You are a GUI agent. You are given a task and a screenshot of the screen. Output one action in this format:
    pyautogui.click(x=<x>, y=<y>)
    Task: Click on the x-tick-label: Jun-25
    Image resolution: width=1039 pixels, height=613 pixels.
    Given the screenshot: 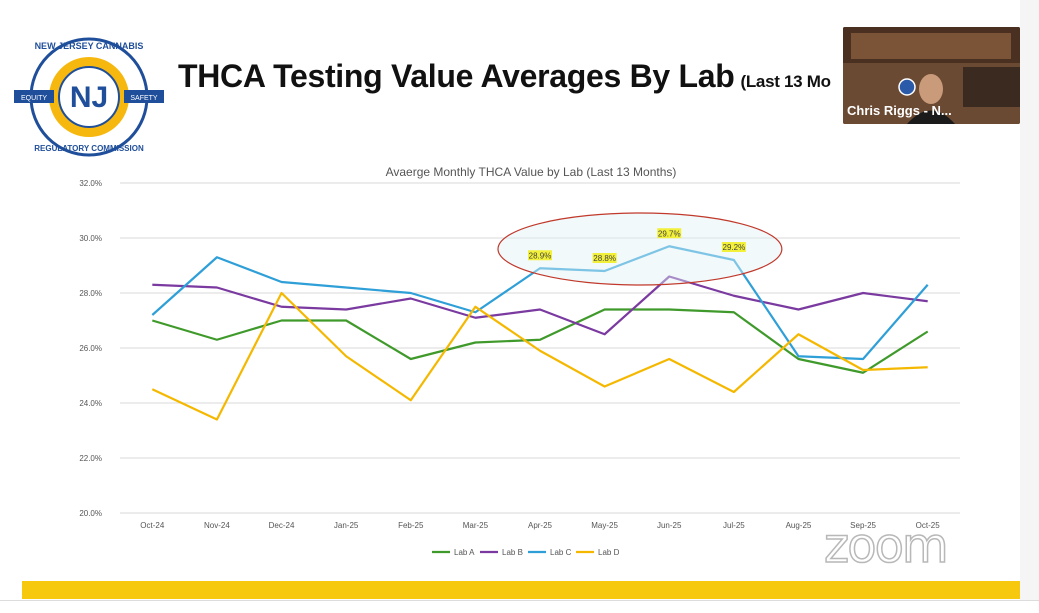 What is the action you would take?
    pyautogui.click(x=669, y=525)
    